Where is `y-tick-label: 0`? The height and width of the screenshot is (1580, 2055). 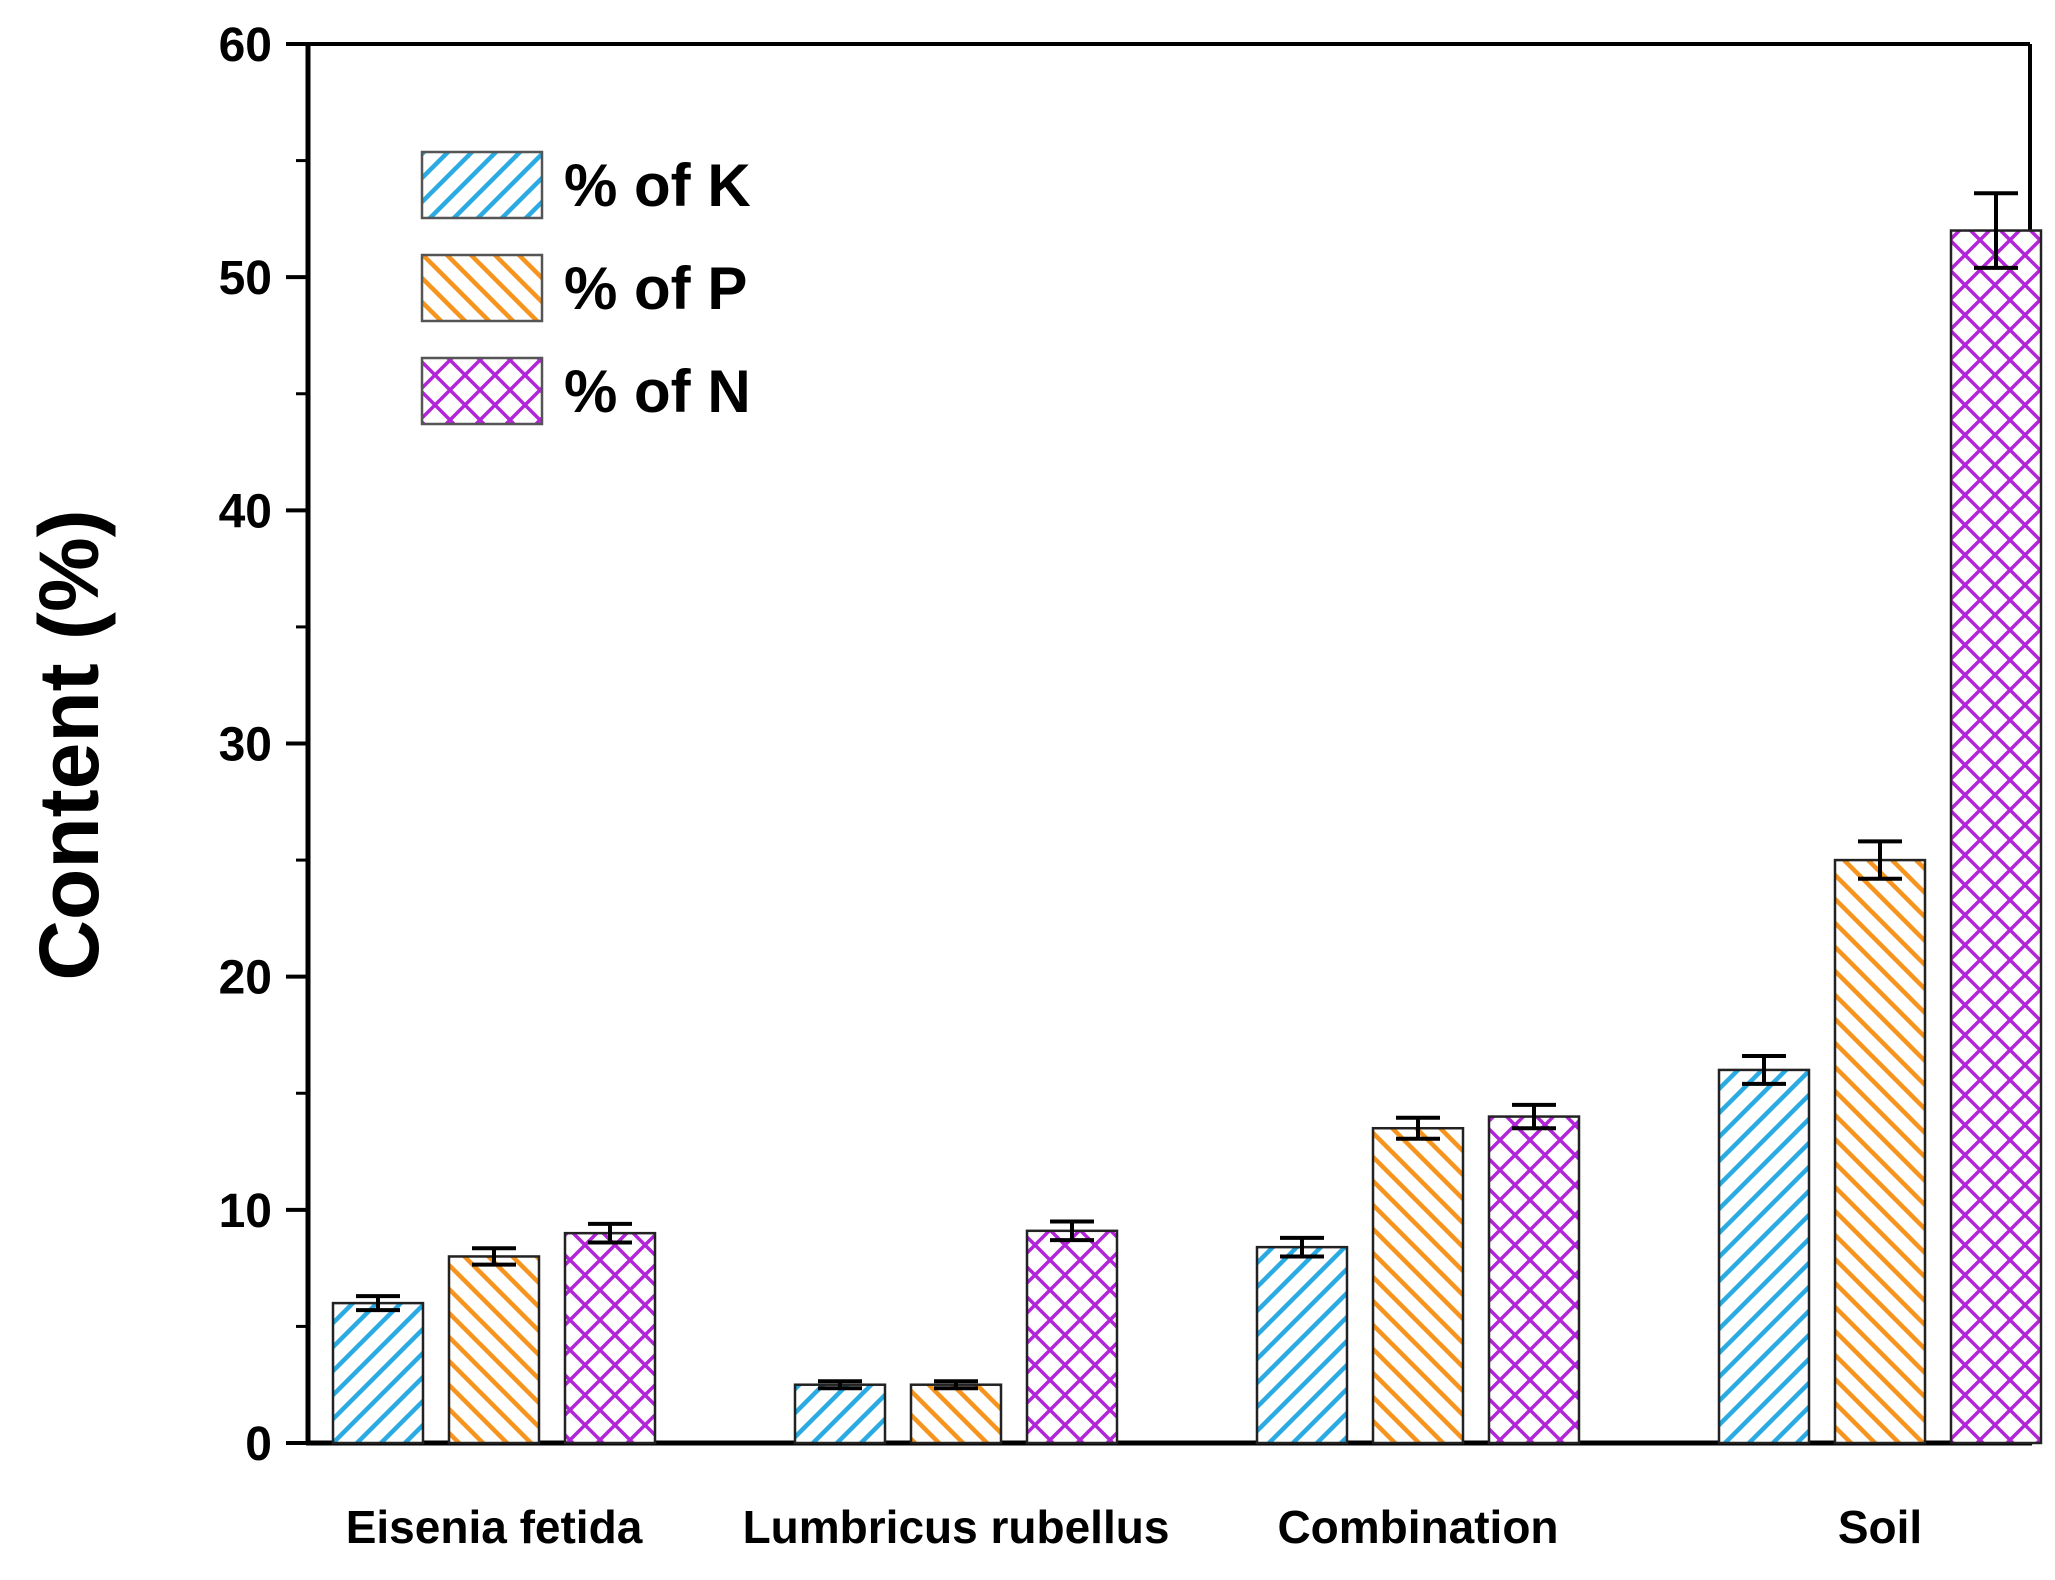 y-tick-label: 0 is located at coordinates (258, 1444).